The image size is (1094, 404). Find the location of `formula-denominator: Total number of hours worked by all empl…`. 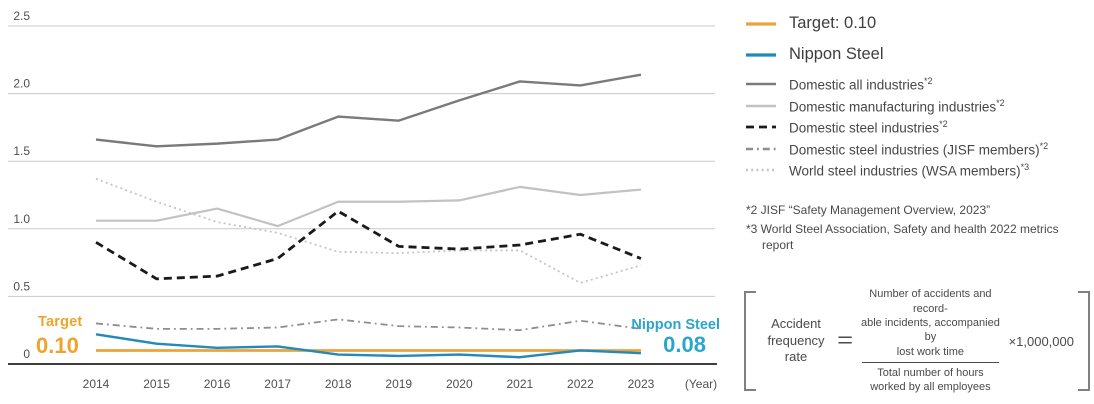

formula-denominator: Total number of hours worked by all empl… is located at coordinates (930, 380).